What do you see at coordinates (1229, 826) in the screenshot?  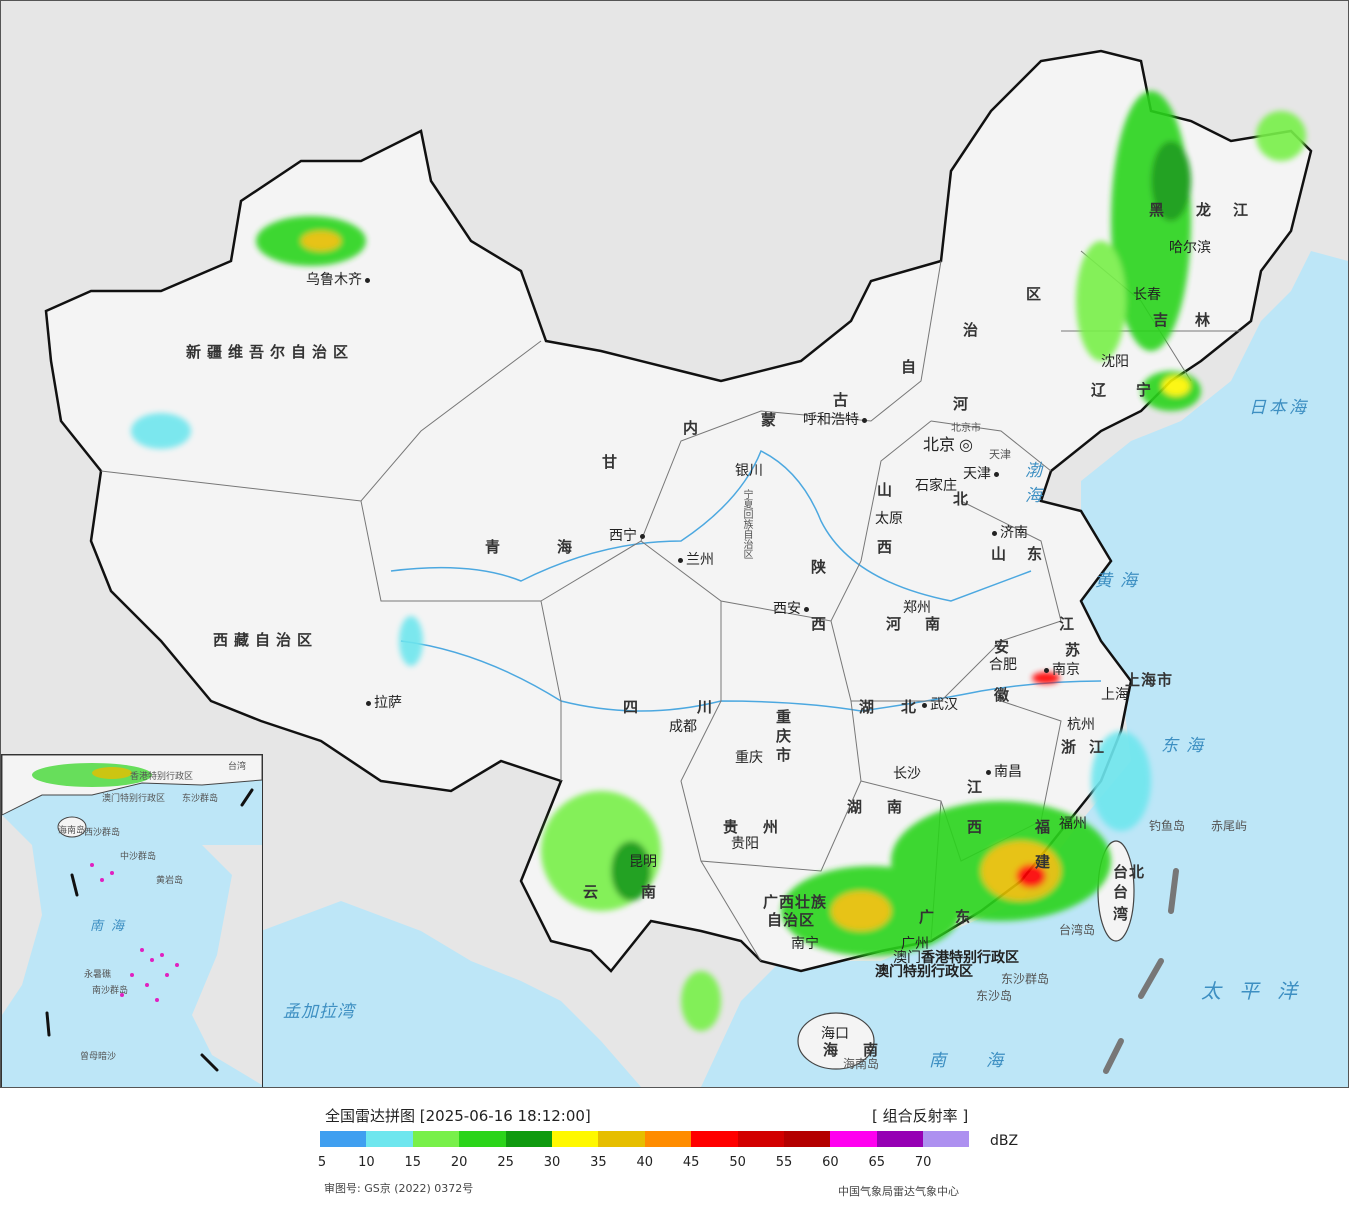 I see `island-chiwei: 赤尾屿` at bounding box center [1229, 826].